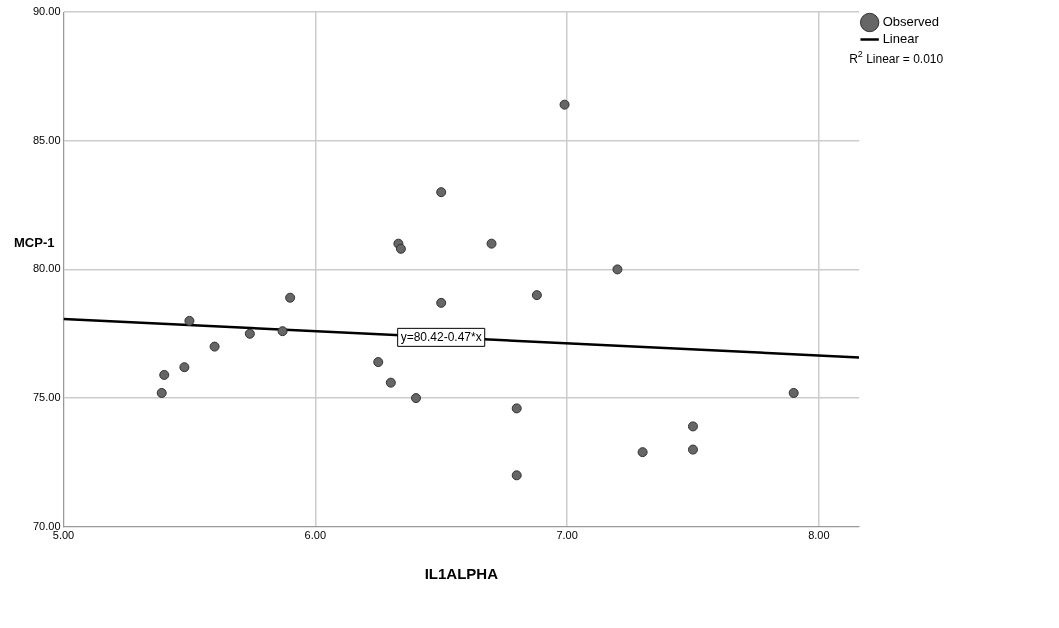 Image resolution: width=1059 pixels, height=628 pixels. I want to click on y-tick-label: 85.00, so click(47, 139).